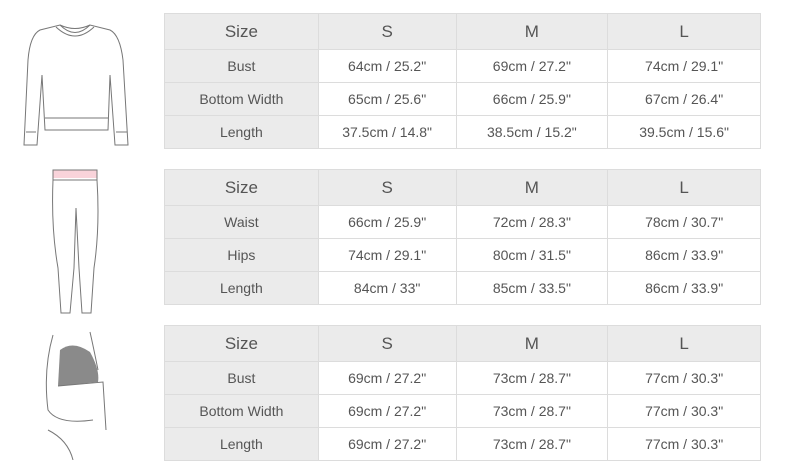 This screenshot has width=786, height=470. Describe the element at coordinates (387, 288) in the screenshot. I see `cell: 84cm / 33"` at that location.